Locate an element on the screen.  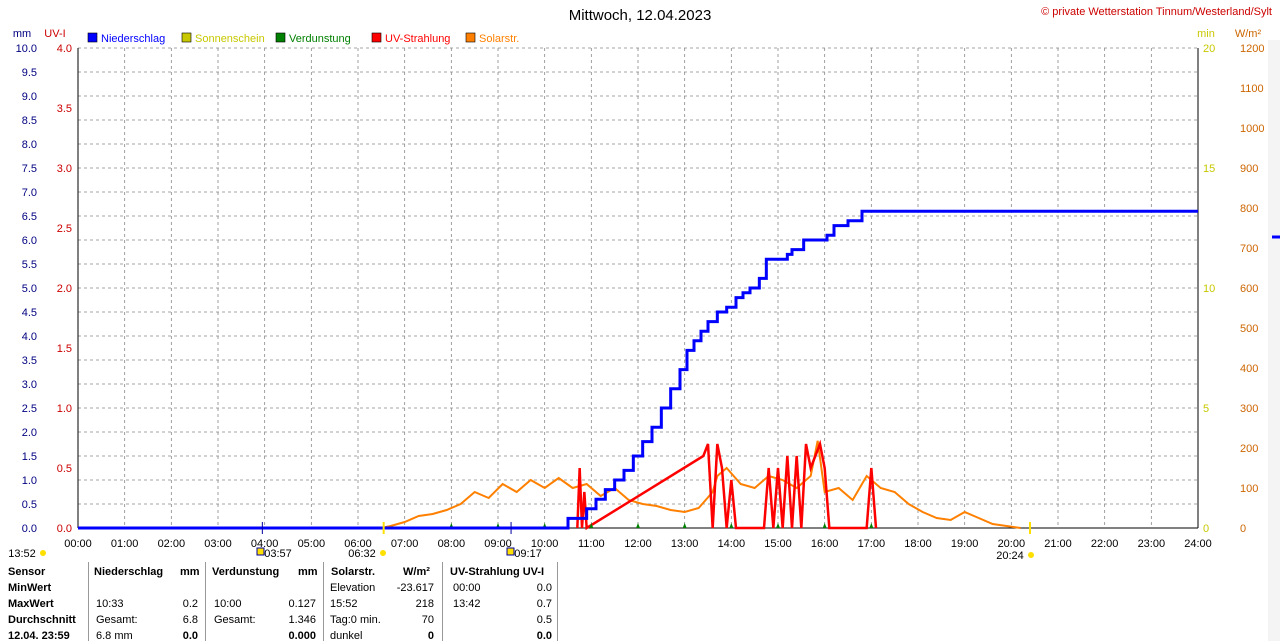
series-line-uvstrahlung is located at coordinates (727, 485).